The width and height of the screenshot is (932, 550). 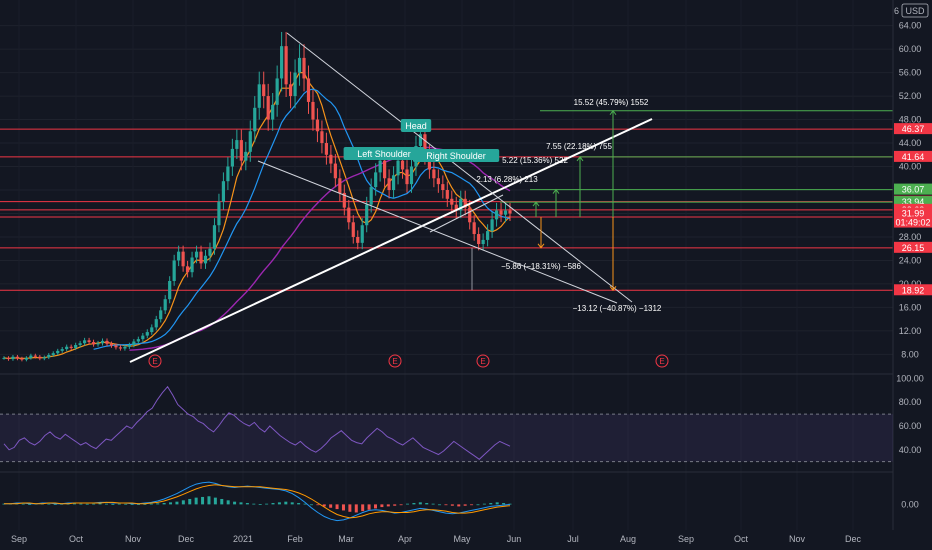 What do you see at coordinates (446, 424) in the screenshot?
I see `rsi-pane` at bounding box center [446, 424].